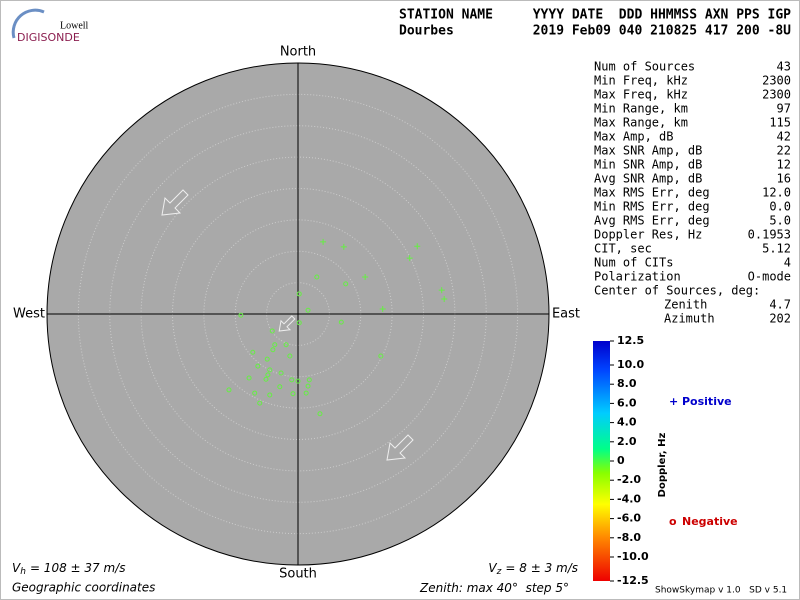 This screenshot has height=600, width=800. I want to click on stat-value: 22, so click(784, 151).